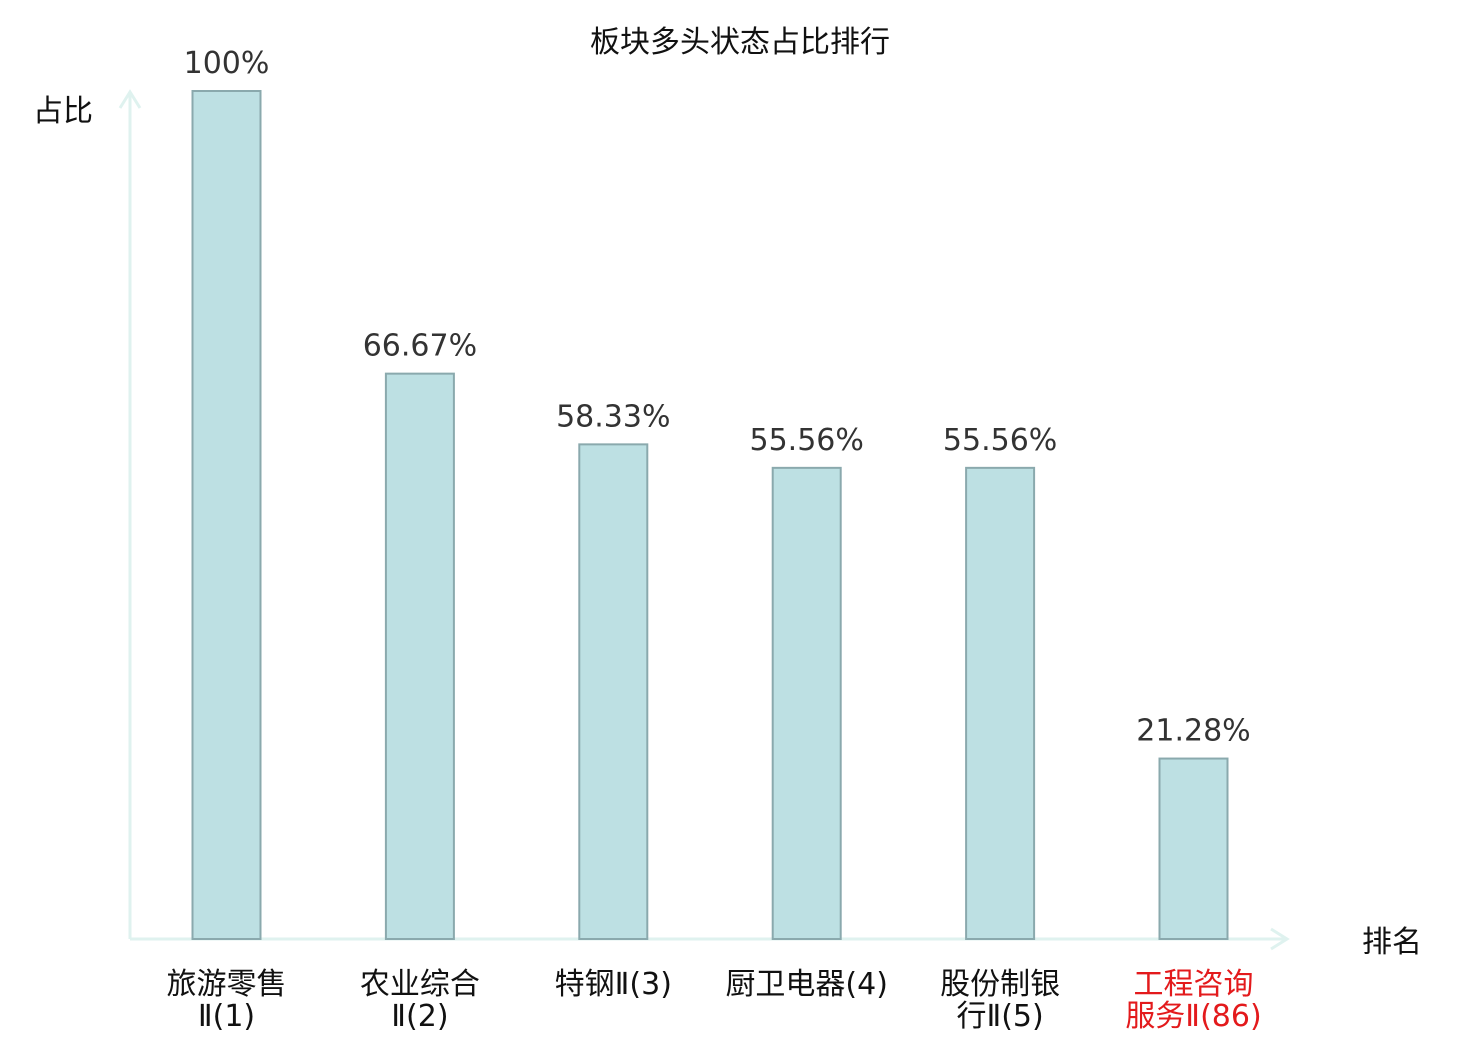 The width and height of the screenshot is (1480, 1040). What do you see at coordinates (1000, 984) in the screenshot?
I see `category-label: 股份制银` at bounding box center [1000, 984].